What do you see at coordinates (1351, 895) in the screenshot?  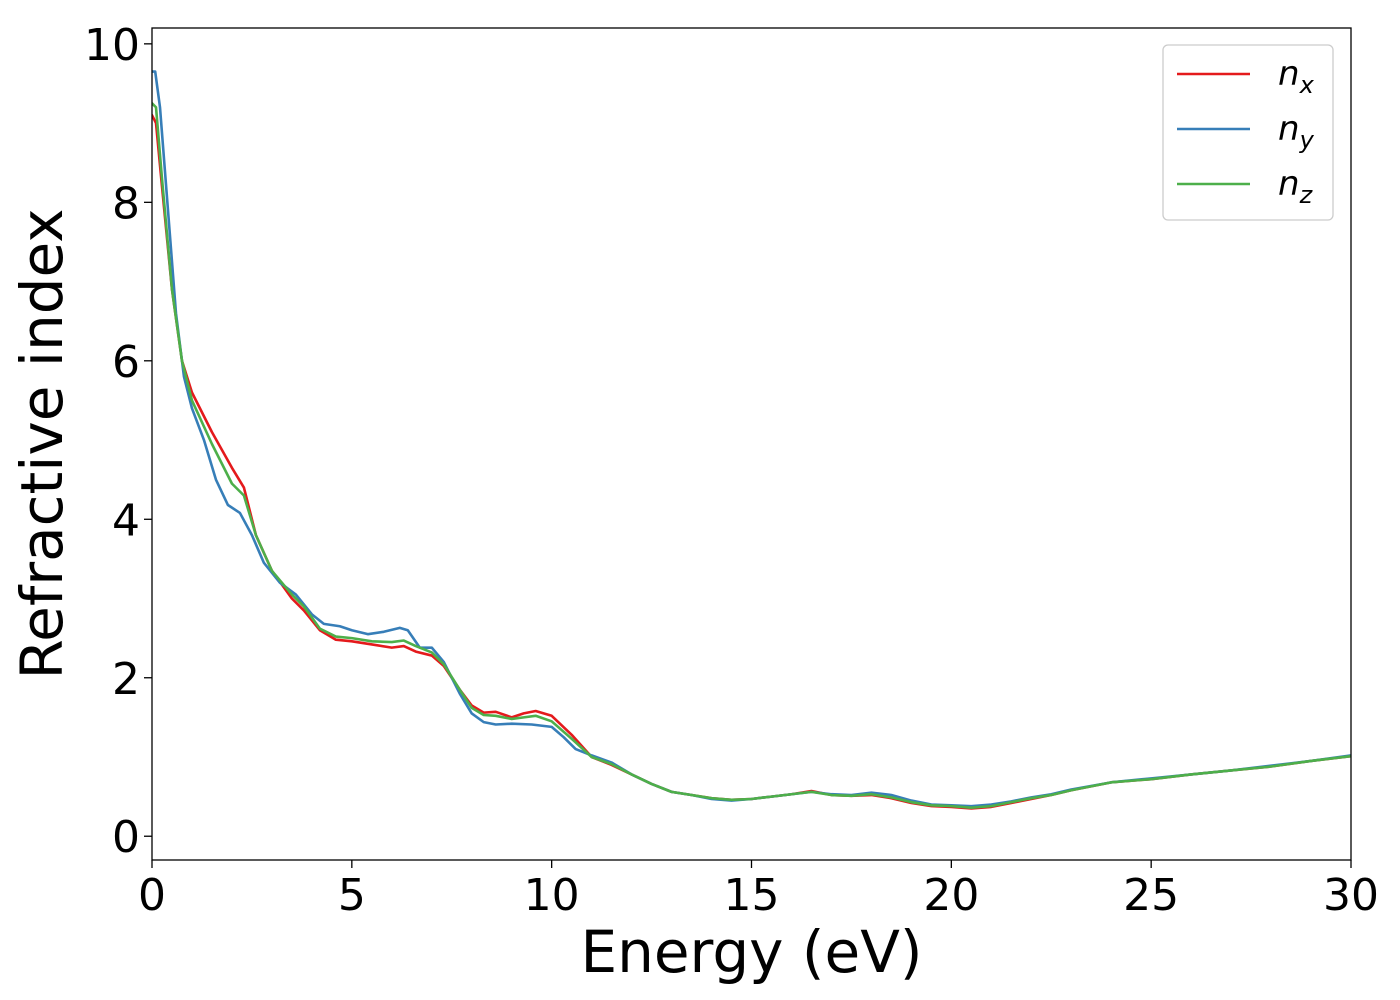 I see `x-tick-label: 30` at bounding box center [1351, 895].